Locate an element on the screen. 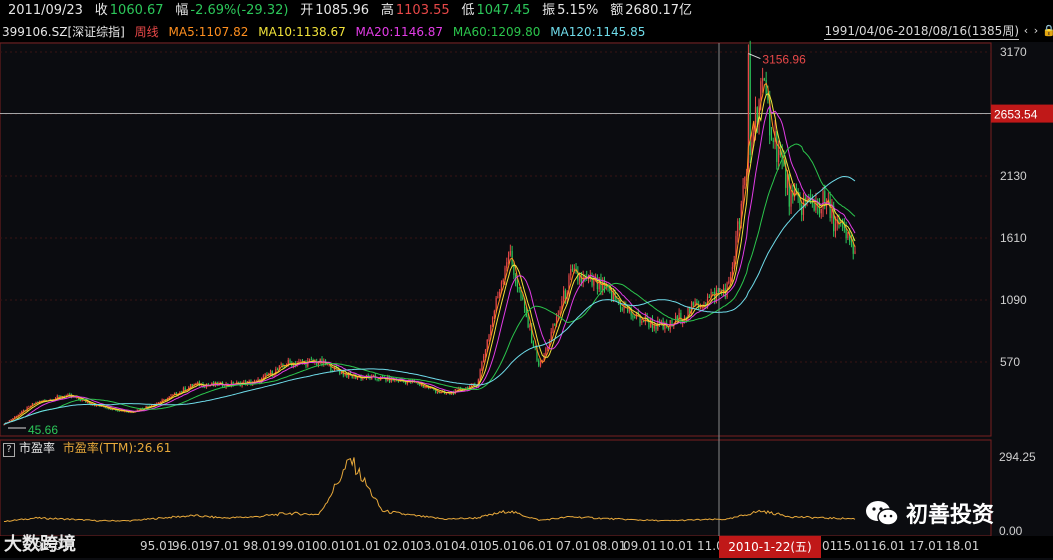 This screenshot has height=560, width=1053. amount-label: 额 is located at coordinates (617, 10).